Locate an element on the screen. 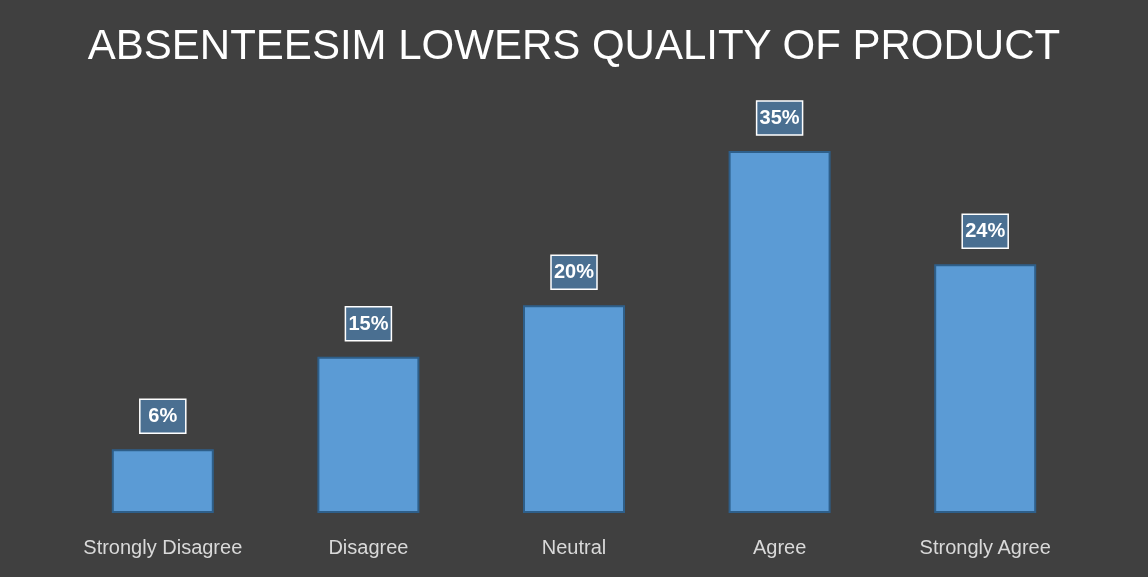 This screenshot has height=577, width=1148. x-tick-label: Disagree is located at coordinates (368, 546).